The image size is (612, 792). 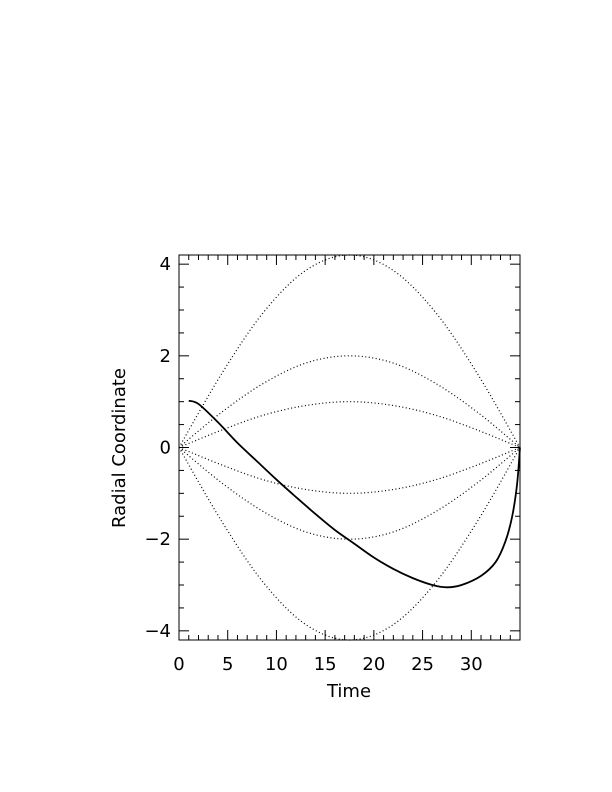 I want to click on y-tick-label: −2, so click(x=157, y=539).